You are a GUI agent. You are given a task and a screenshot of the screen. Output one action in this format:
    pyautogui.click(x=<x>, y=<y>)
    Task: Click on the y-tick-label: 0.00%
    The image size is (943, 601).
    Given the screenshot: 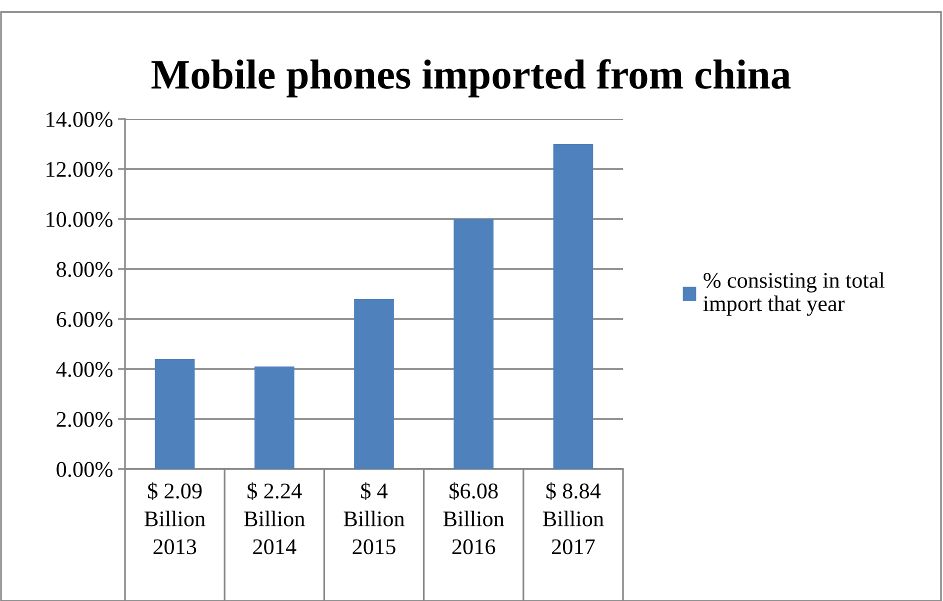 What is the action you would take?
    pyautogui.click(x=84, y=470)
    